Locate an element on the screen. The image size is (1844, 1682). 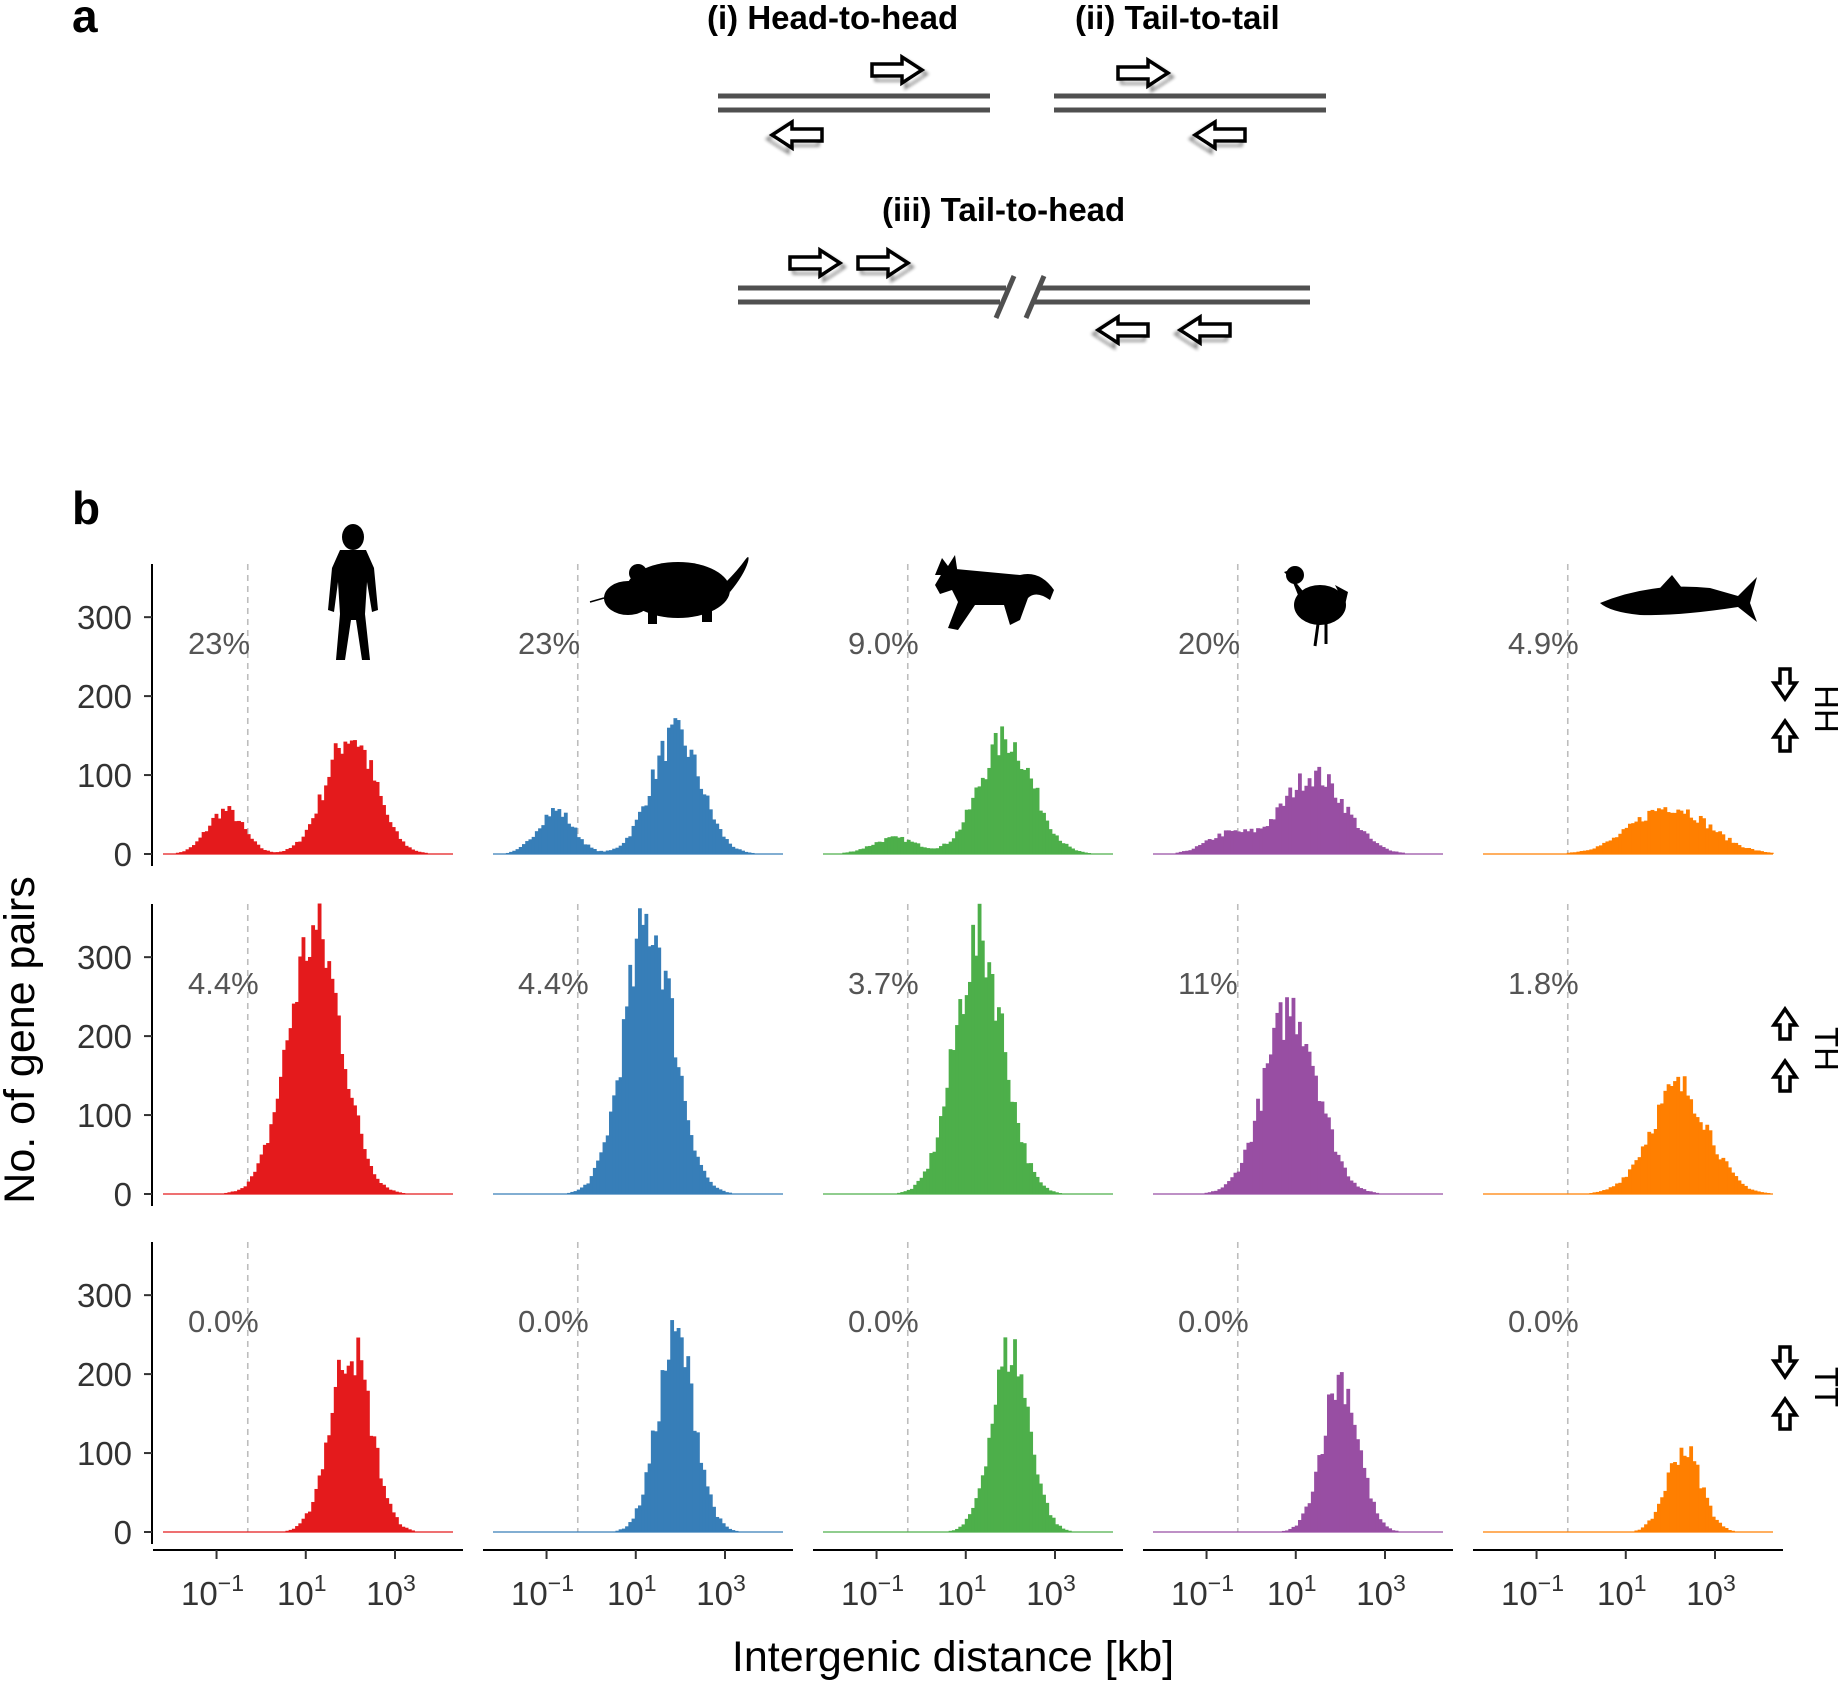
x-tick-label: 10¹ is located at coordinates (962, 1591).